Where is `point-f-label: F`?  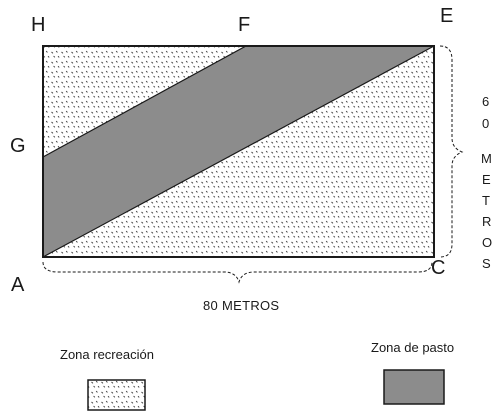
point-f-label: F is located at coordinates (244, 25).